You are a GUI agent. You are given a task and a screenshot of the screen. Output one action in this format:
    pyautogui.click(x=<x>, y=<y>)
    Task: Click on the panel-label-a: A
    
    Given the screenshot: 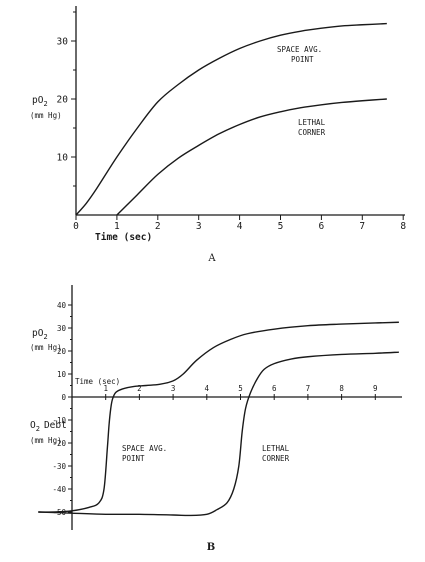 What is the action you would take?
    pyautogui.click(x=211, y=258)
    